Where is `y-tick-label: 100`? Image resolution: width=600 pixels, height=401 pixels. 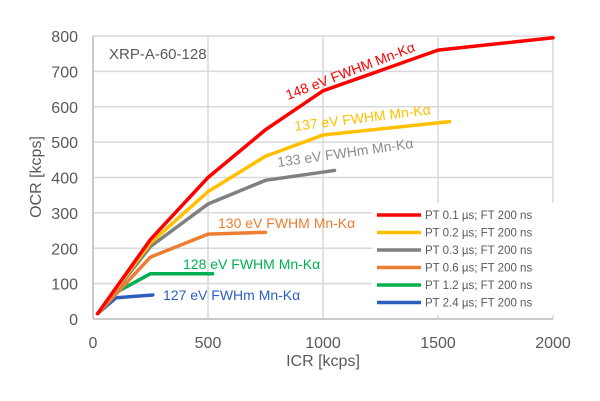
y-tick-label: 100 is located at coordinates (64, 285).